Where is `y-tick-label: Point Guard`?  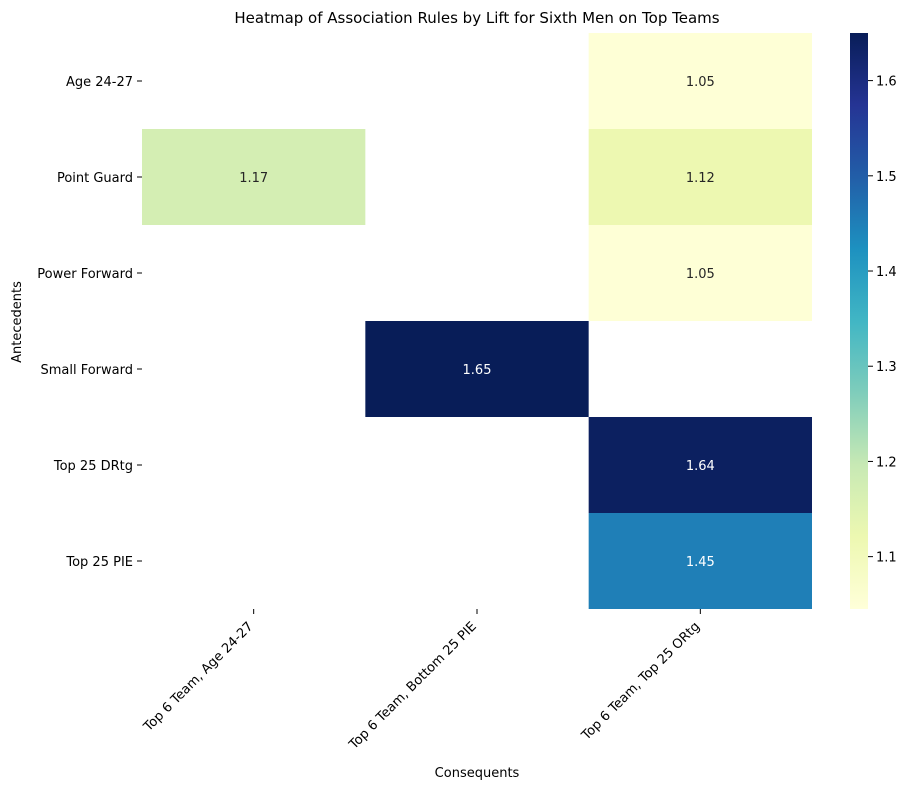
y-tick-label: Point Guard is located at coordinates (95, 178).